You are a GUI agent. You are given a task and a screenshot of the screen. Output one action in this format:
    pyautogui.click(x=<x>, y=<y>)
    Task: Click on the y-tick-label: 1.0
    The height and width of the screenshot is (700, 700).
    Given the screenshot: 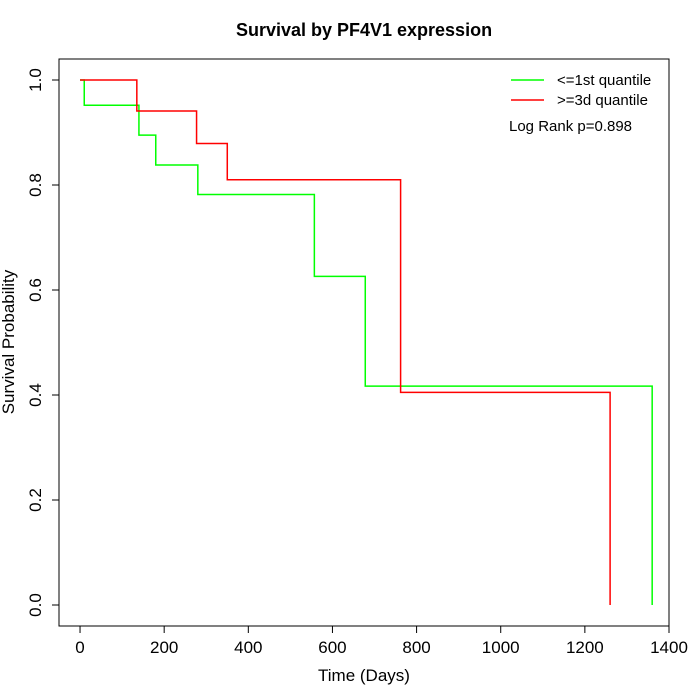 What is the action you would take?
    pyautogui.click(x=35, y=80)
    